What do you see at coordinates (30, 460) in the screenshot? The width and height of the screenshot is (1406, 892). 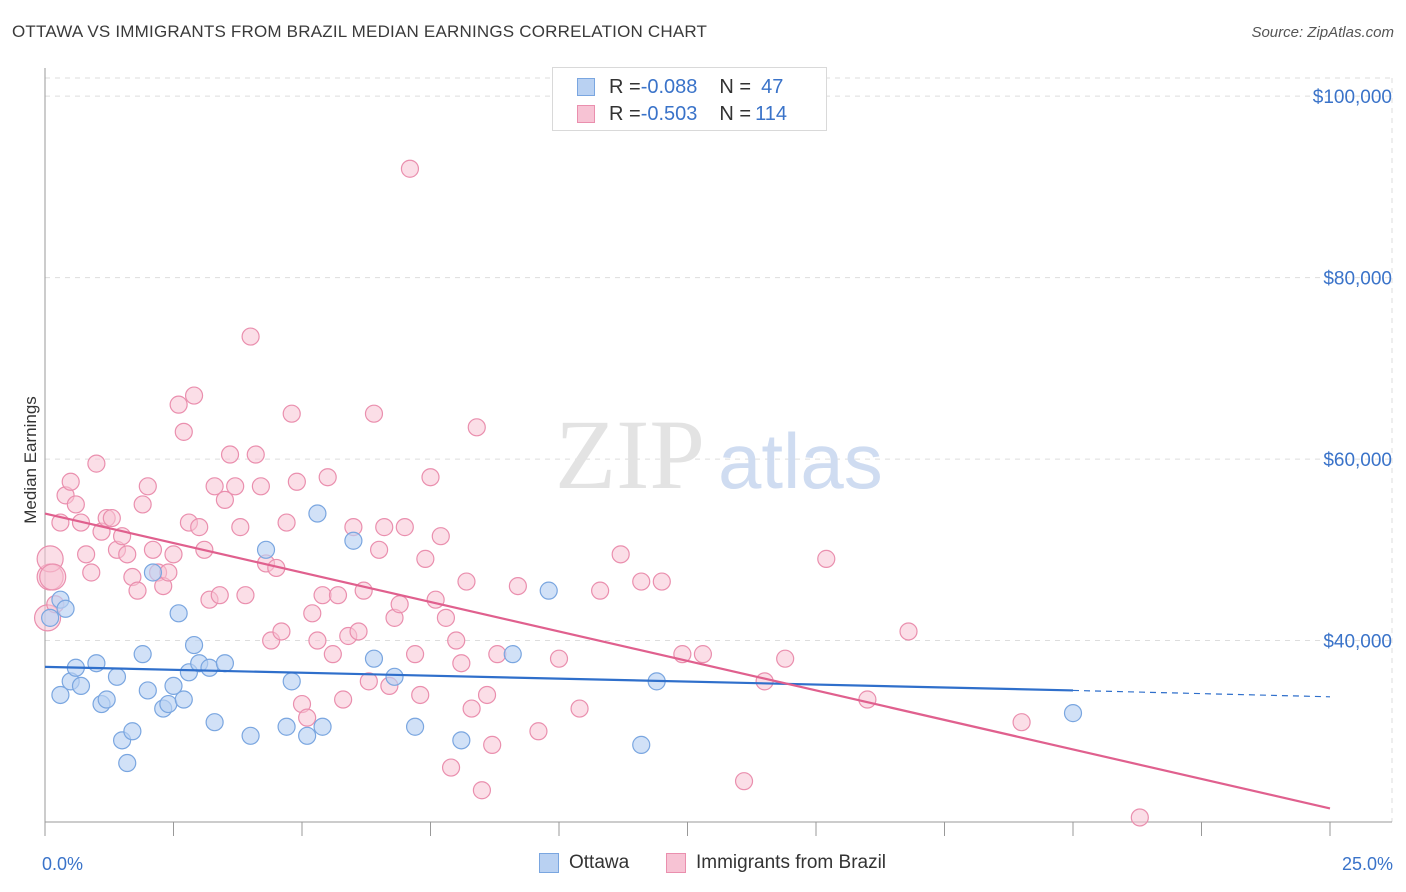 I see `y-axis-label: Median Earnings` at bounding box center [30, 460].